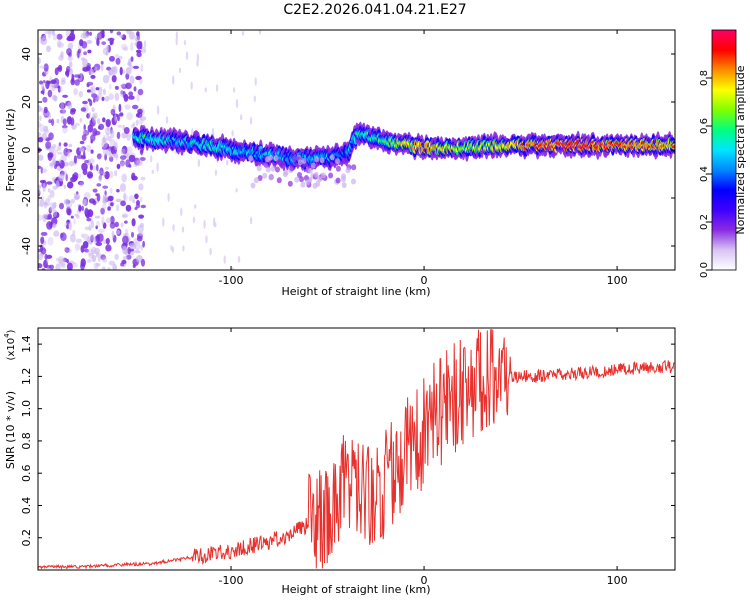 The image size is (750, 600). Describe the element at coordinates (374, 10) in the screenshot. I see `figure-title: C2E2.2026.041.04.21.E27` at that location.